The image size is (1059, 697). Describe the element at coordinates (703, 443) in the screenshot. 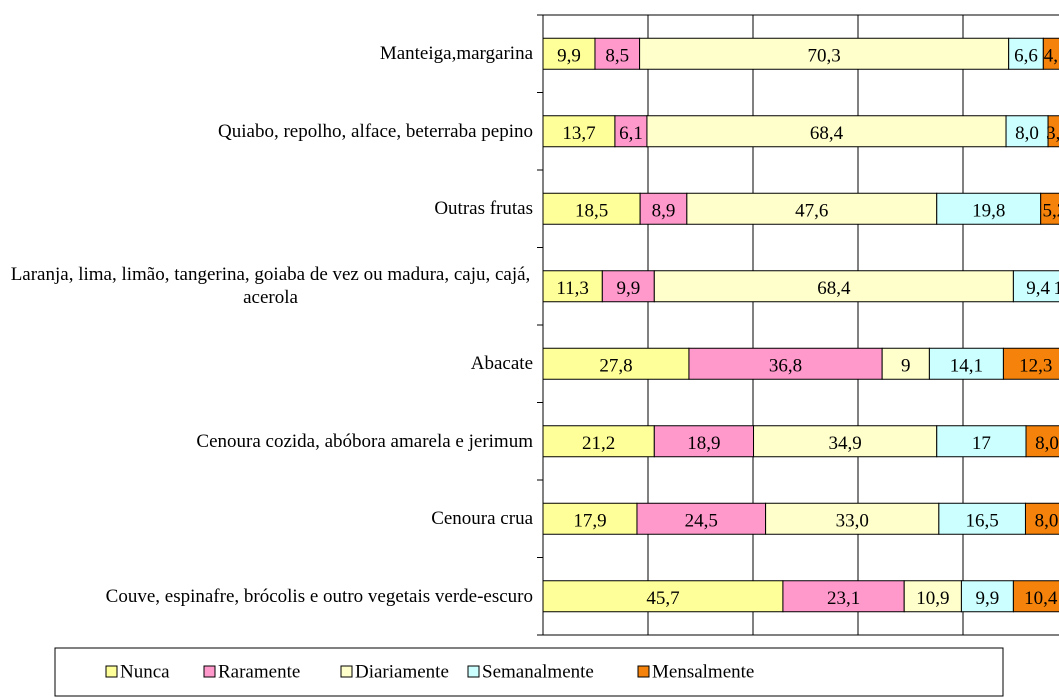

I see `value-label: 18,9` at that location.